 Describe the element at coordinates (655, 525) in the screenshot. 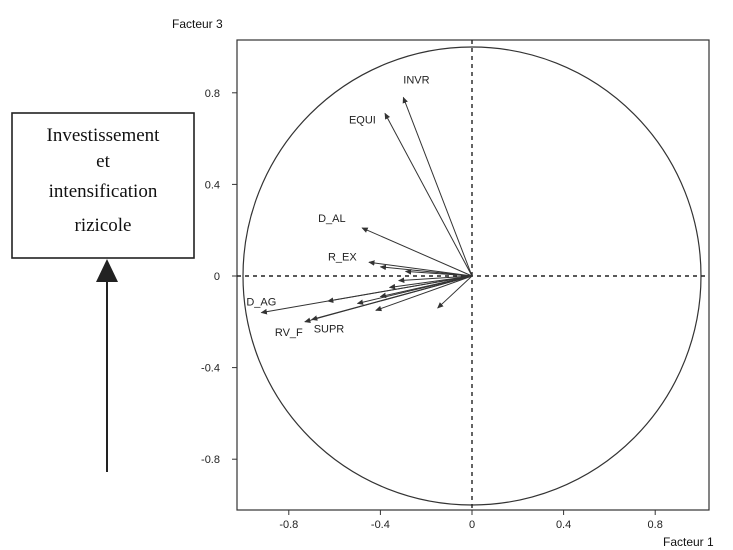

I see `x-tick-label: 0.8` at that location.